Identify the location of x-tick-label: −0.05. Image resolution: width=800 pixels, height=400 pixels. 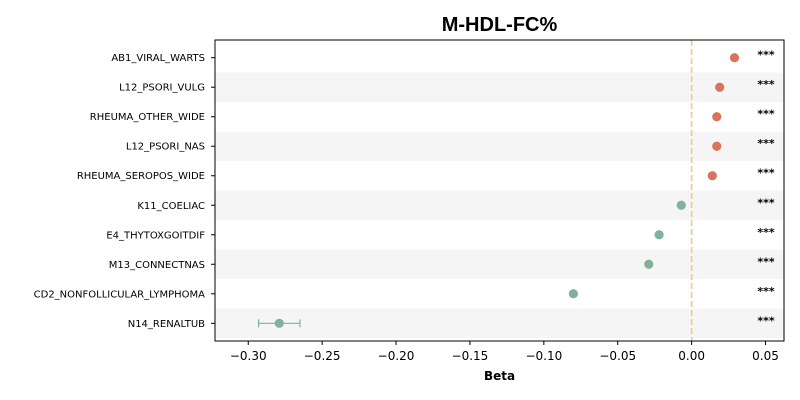
(617, 356).